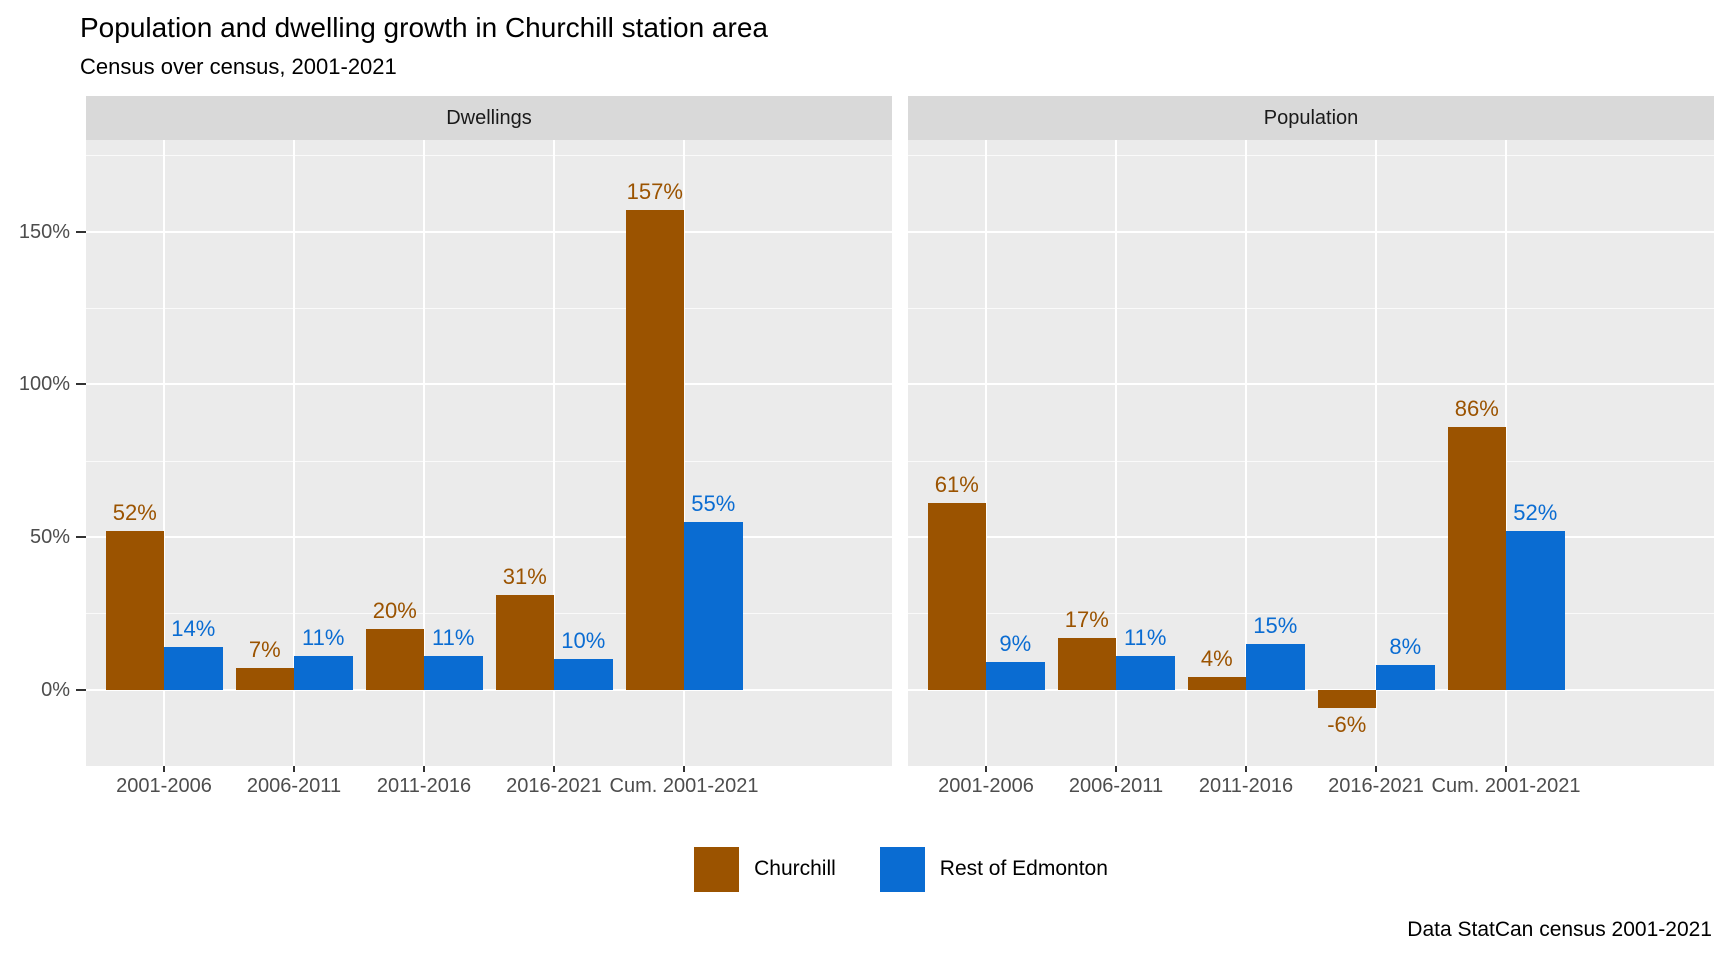 The width and height of the screenshot is (1728, 960). Describe the element at coordinates (902, 869) in the screenshot. I see `legend-key-rest-of-edmonton` at that location.